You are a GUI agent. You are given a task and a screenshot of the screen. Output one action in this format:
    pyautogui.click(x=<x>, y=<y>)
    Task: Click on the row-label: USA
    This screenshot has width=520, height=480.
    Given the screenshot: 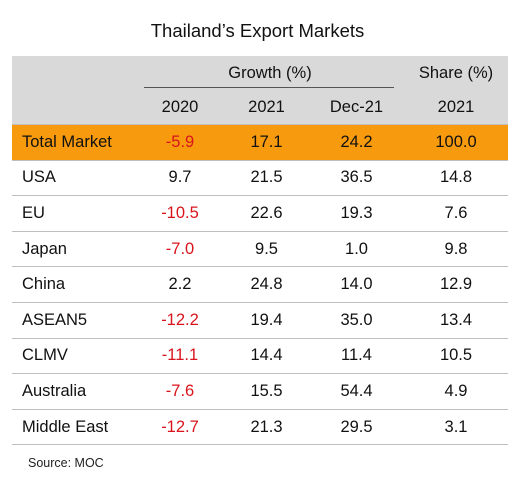 What is the action you would take?
    pyautogui.click(x=74, y=177)
    